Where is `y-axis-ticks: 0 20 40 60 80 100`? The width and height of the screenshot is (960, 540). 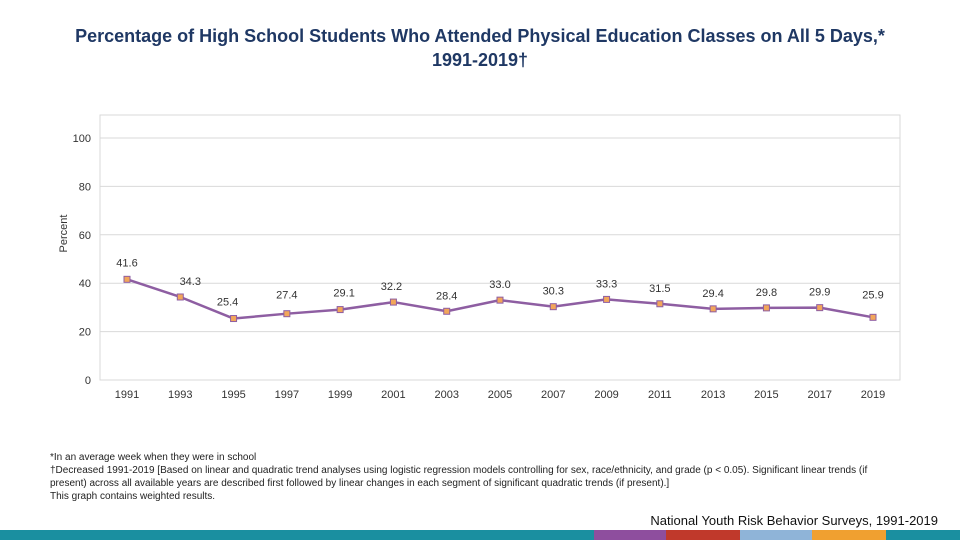
y-axis-ticks: 0 20 40 60 80 100 is located at coordinates (82, 260).